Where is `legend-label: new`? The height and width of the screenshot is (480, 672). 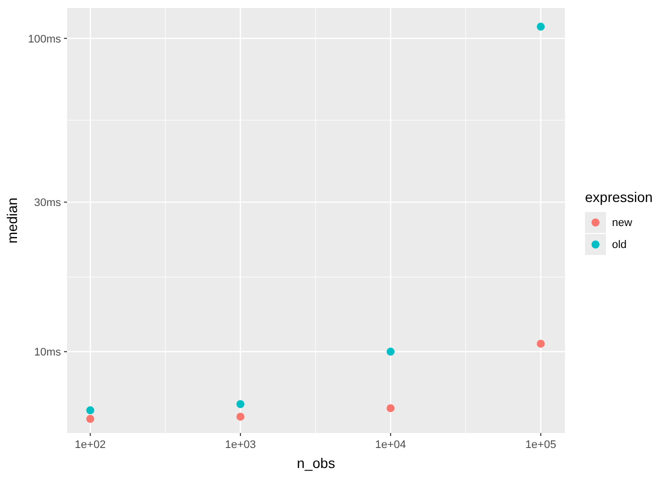 legend-label: new is located at coordinates (622, 223).